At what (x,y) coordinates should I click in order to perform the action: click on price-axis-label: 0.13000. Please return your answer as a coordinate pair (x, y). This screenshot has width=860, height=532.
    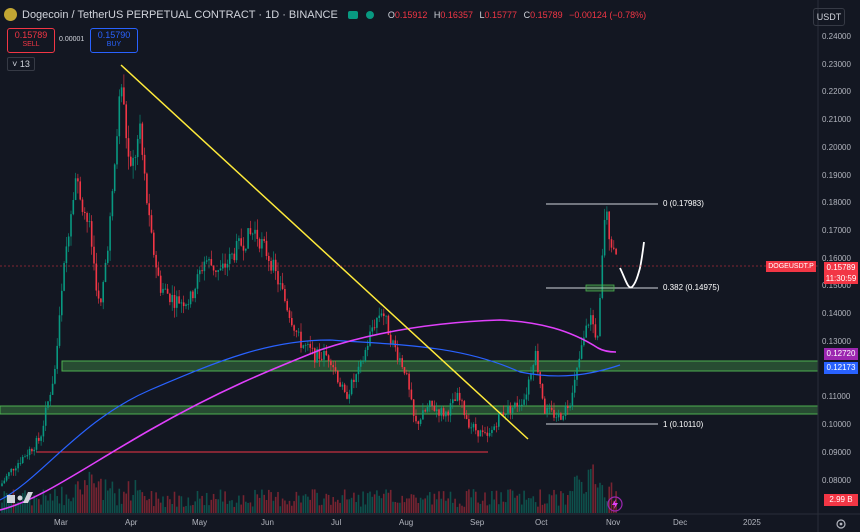
    Looking at the image, I should click on (836, 341).